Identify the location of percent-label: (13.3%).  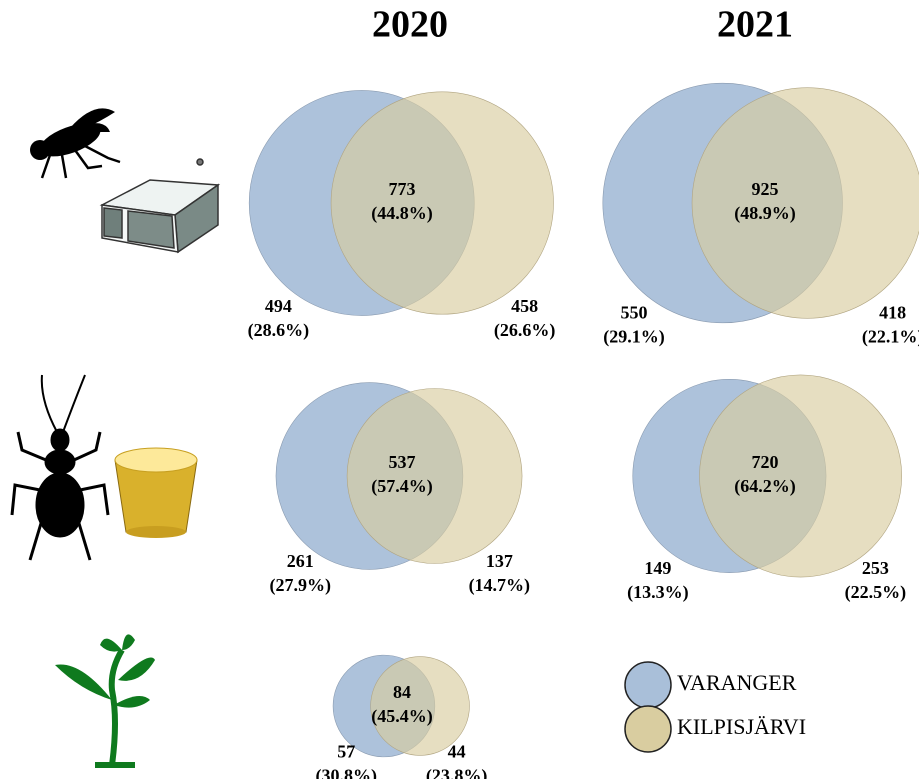
(658, 592).